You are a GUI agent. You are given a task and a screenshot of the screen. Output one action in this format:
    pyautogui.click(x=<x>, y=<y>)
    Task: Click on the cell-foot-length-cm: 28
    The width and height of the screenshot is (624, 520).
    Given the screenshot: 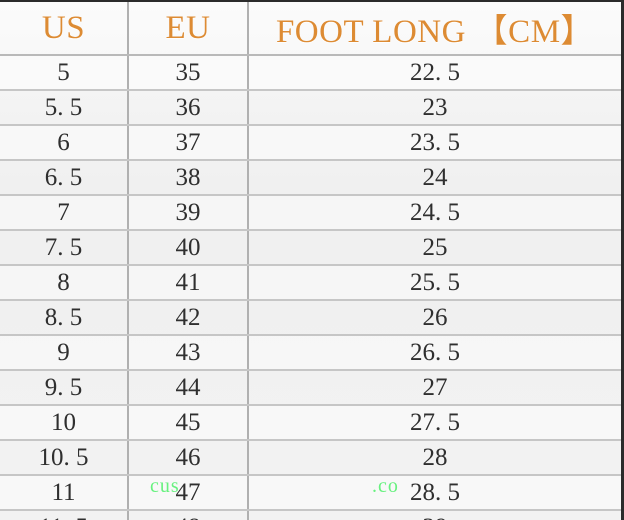 What is the action you would take?
    pyautogui.click(x=434, y=458)
    